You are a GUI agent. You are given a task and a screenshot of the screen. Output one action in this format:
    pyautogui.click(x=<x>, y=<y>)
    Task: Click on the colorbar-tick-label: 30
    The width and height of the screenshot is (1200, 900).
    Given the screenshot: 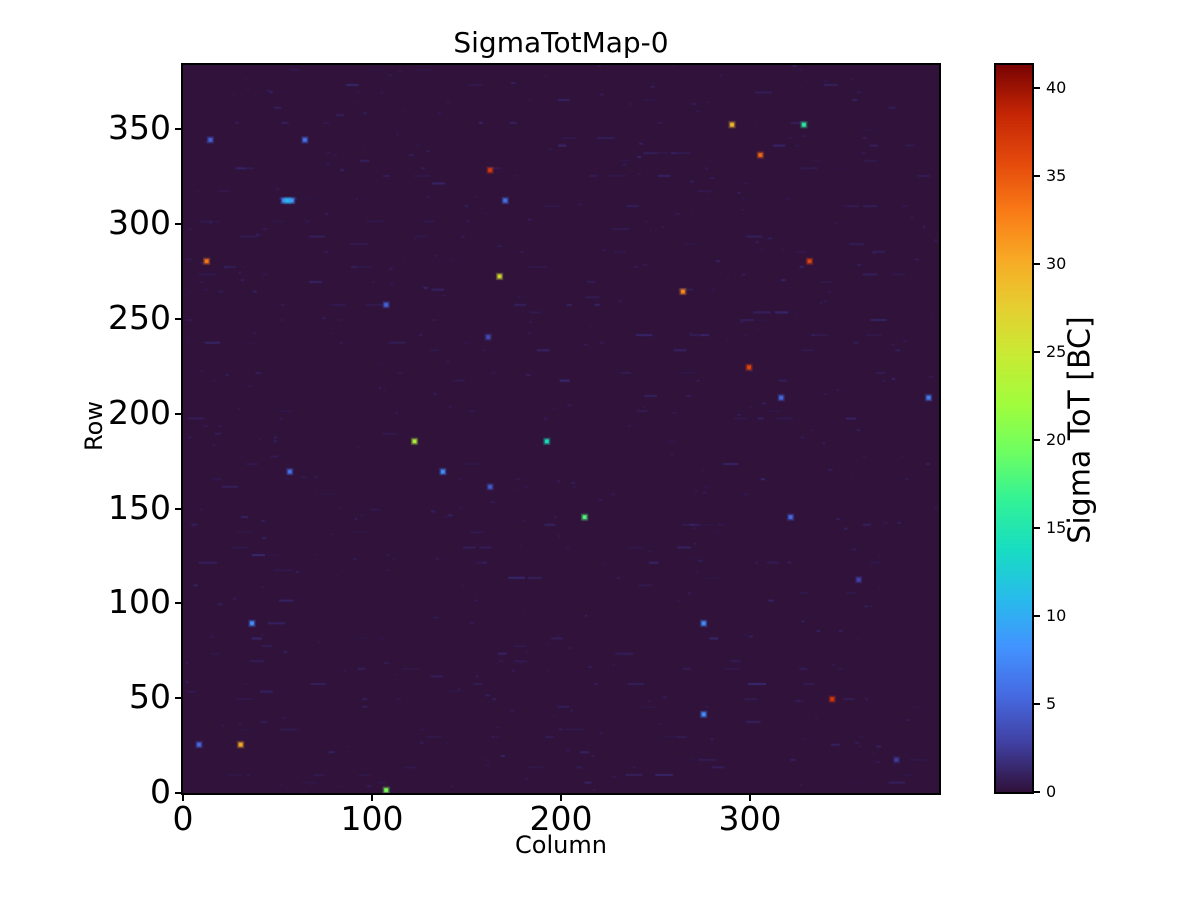 What is the action you would take?
    pyautogui.click(x=1056, y=263)
    